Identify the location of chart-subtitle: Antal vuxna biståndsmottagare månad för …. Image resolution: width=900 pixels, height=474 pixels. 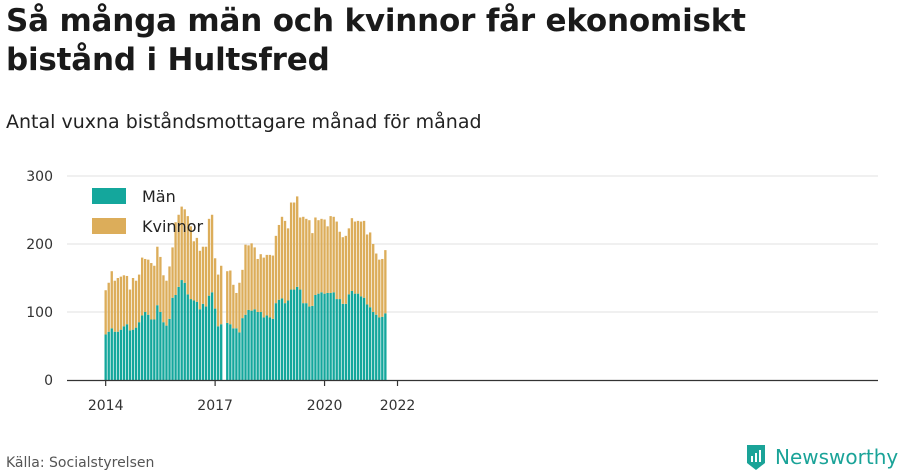
(244, 122).